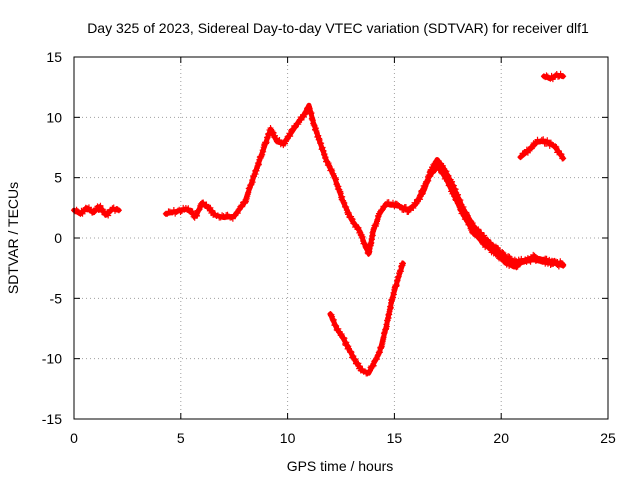 The width and height of the screenshot is (640, 480). Describe the element at coordinates (52, 359) in the screenshot. I see `y-tick-label: -10` at that location.